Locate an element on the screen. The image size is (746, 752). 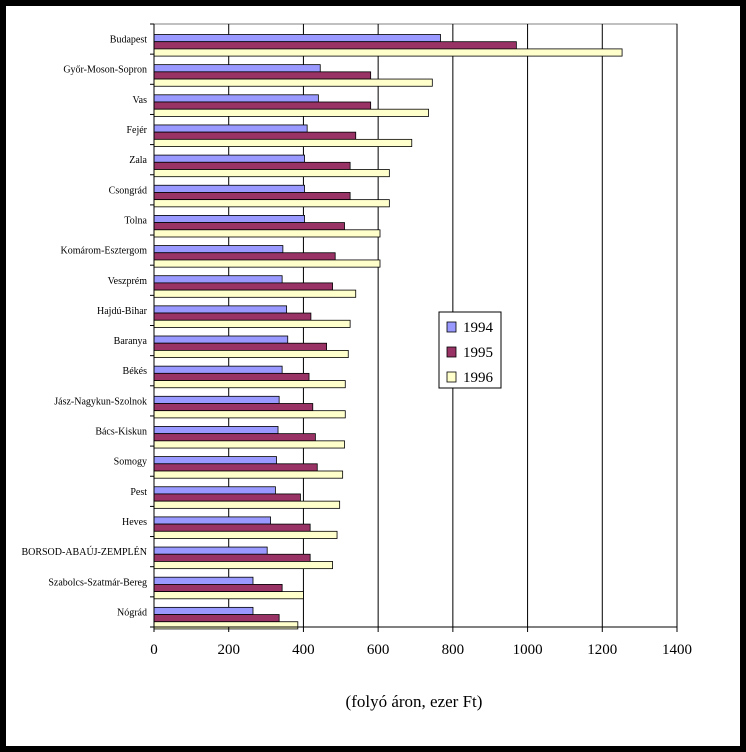
legend: 1994 1995 1996 is located at coordinates (470, 350).